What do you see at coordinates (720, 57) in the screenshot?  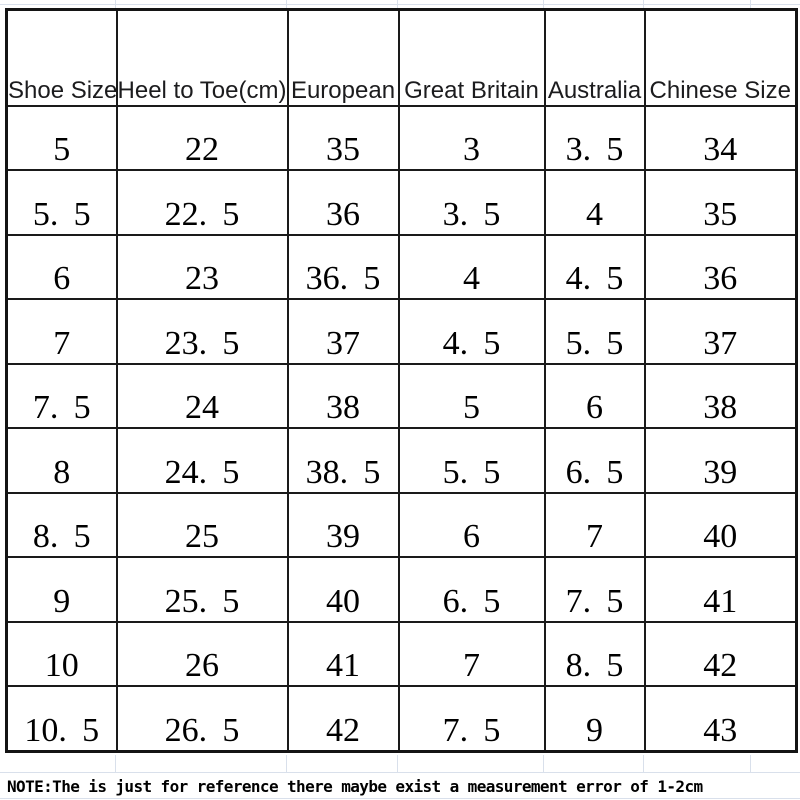 I see `column-header-chinese-size: Chinese Size` at bounding box center [720, 57].